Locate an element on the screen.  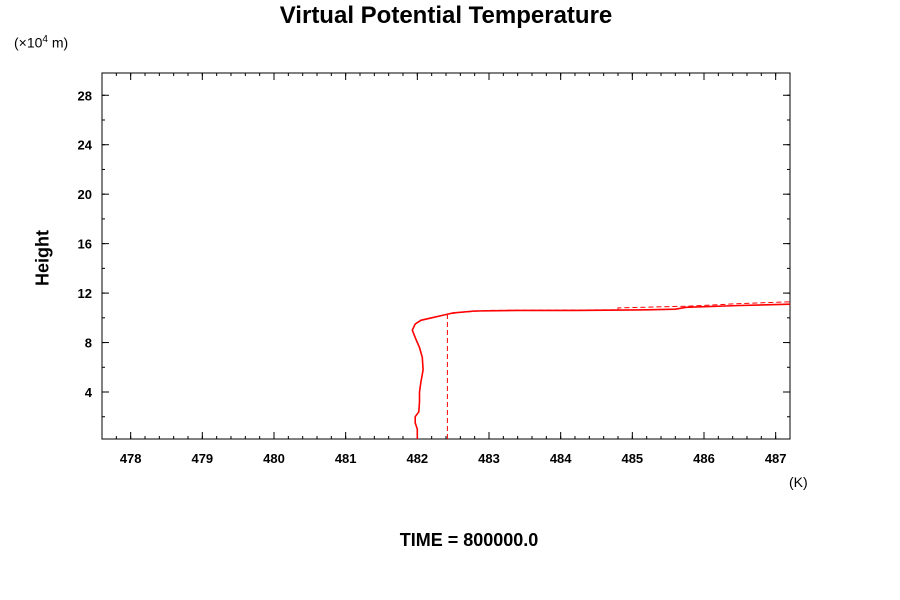
y-tick-label: 28 is located at coordinates (85, 95).